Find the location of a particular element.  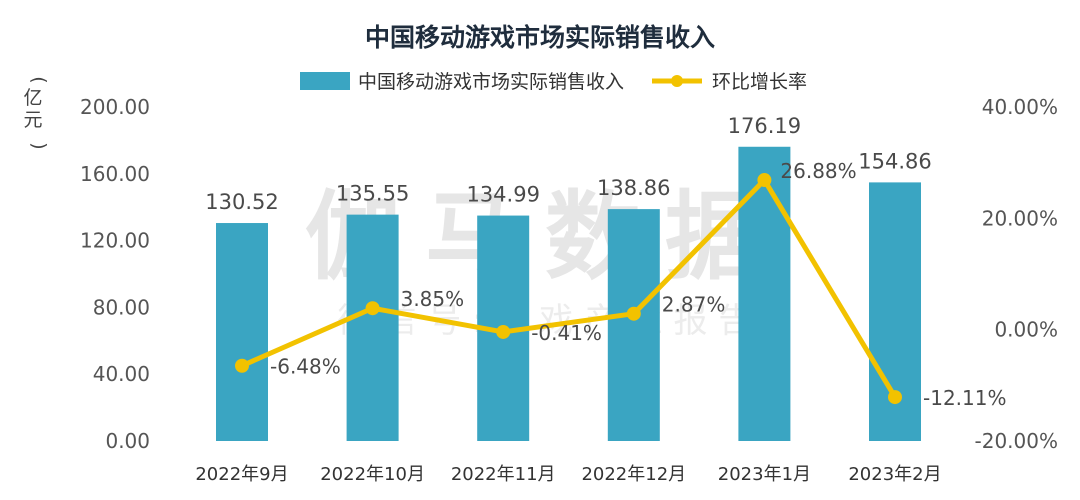

y-axis-unit-char-1: 亿 is located at coordinates (32, 98).